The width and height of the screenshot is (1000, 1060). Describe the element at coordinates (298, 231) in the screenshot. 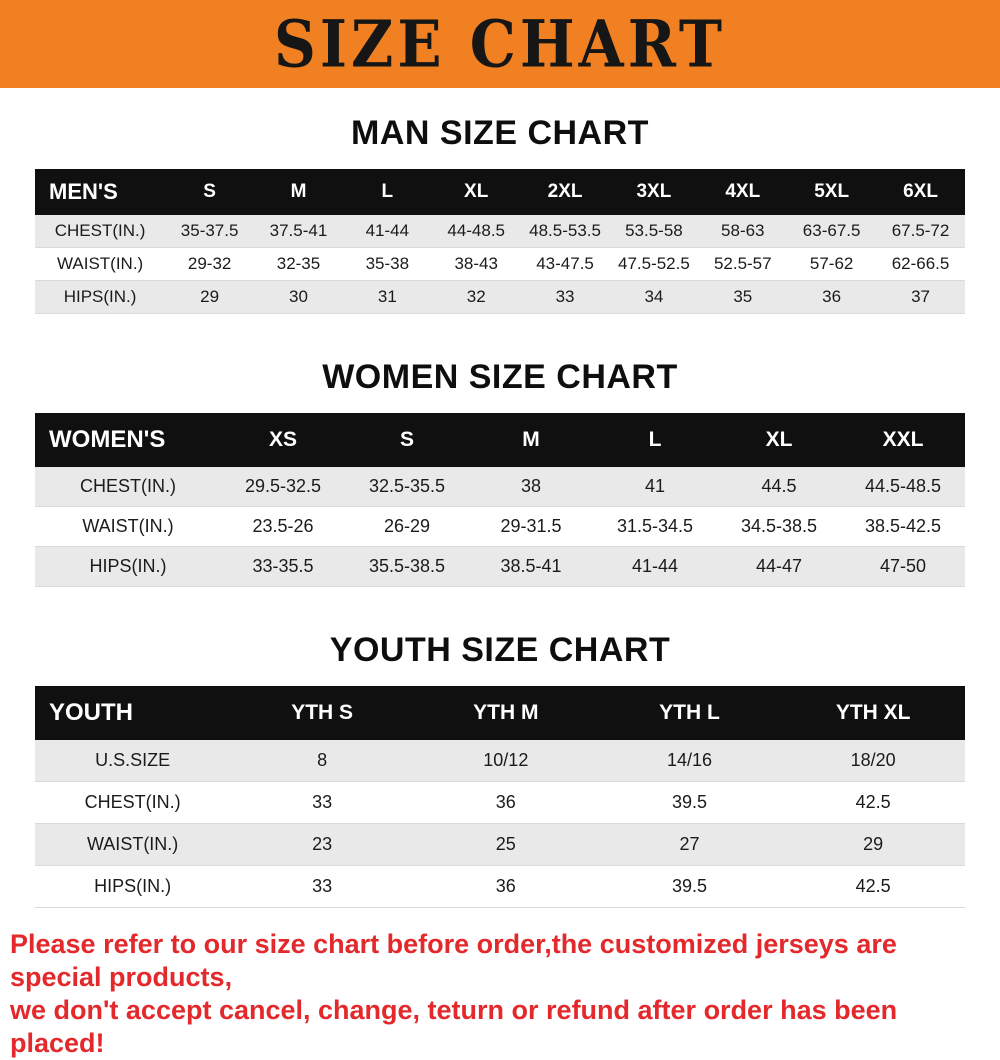

I see `value-cell: 37.5-41` at that location.